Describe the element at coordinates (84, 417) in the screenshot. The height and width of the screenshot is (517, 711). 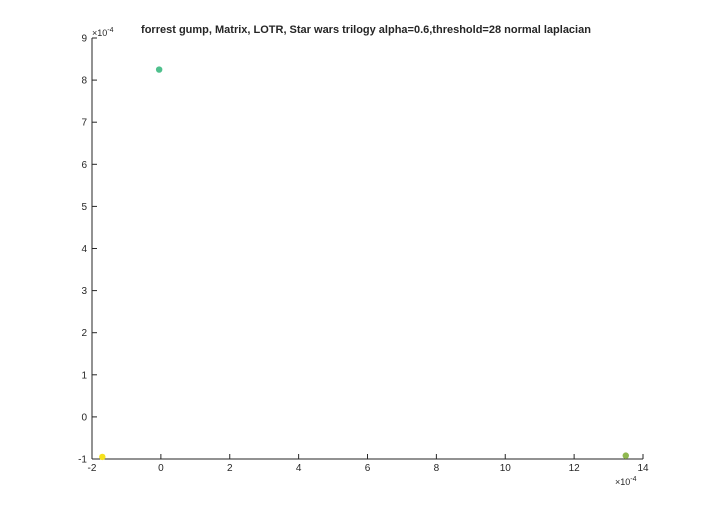
I see `y-tick-label: 0` at that location.